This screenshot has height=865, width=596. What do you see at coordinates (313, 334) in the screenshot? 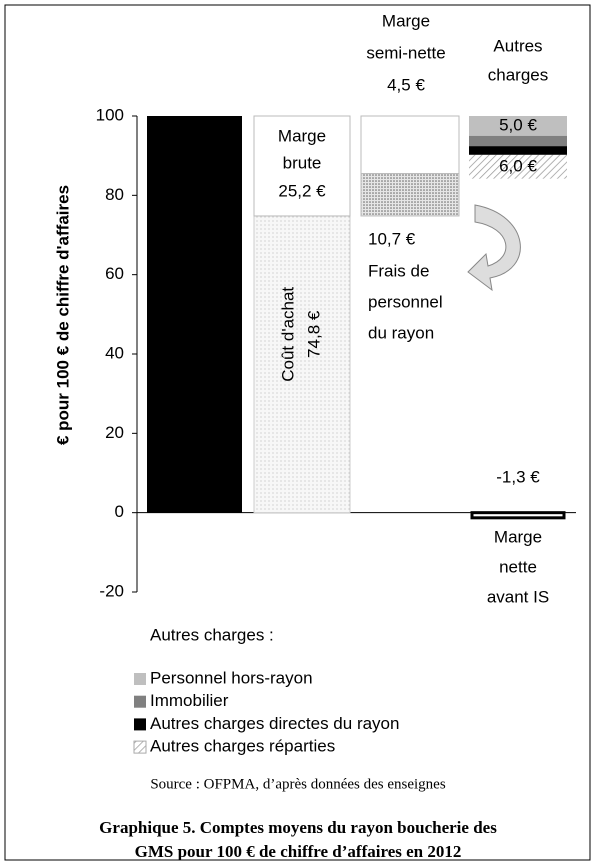
I see `bar-label: 74,8 €` at bounding box center [313, 334].